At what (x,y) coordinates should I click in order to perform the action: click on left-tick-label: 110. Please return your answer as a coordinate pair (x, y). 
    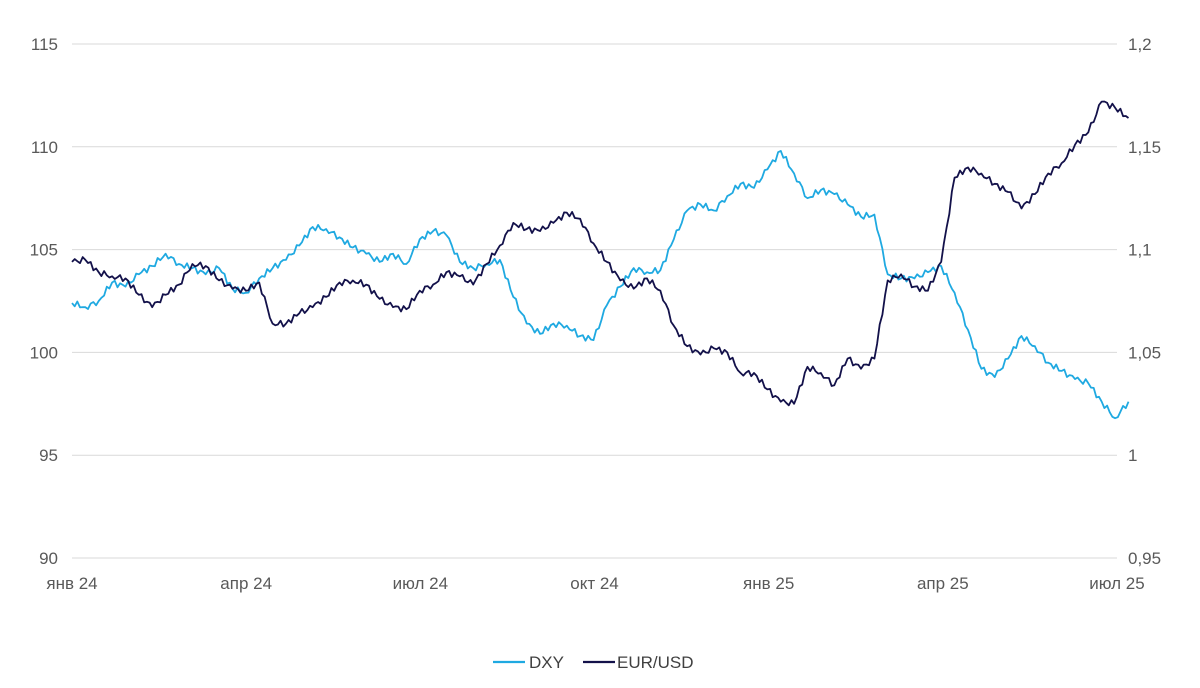
    Looking at the image, I should click on (44, 147).